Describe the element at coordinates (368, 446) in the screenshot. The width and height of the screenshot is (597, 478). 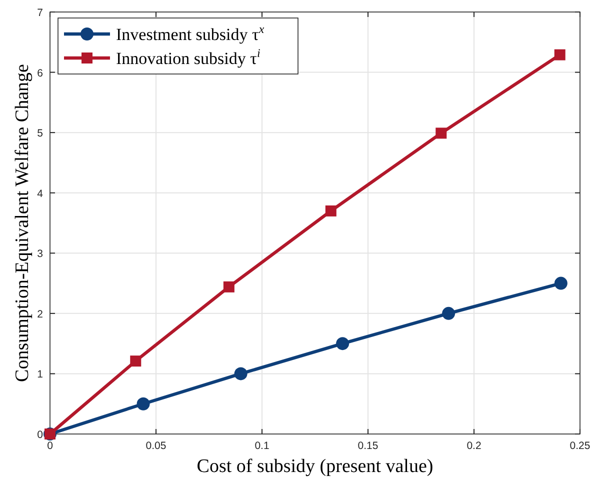
I see `x-tick-label: 0.15` at that location.